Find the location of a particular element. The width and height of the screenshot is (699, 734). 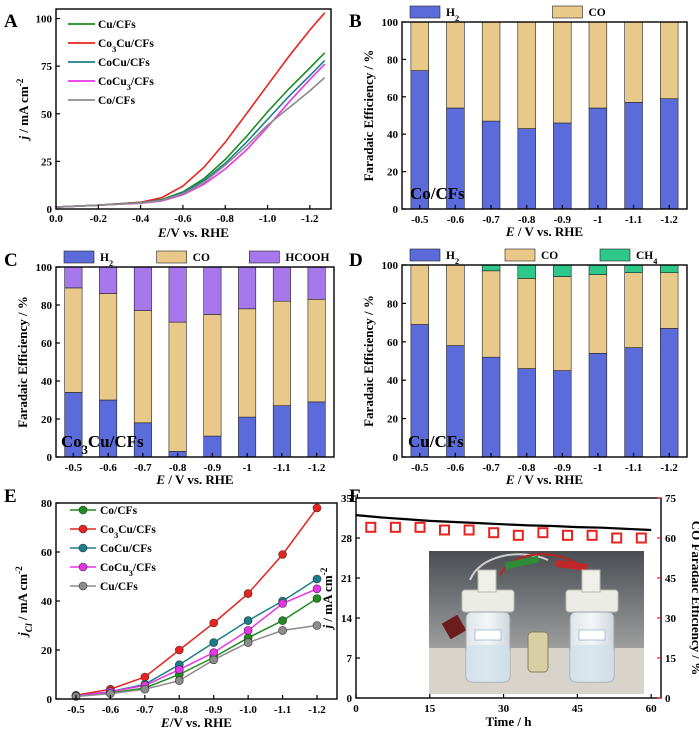

y-axis-label-var: j is located at coordinates (23, 138).